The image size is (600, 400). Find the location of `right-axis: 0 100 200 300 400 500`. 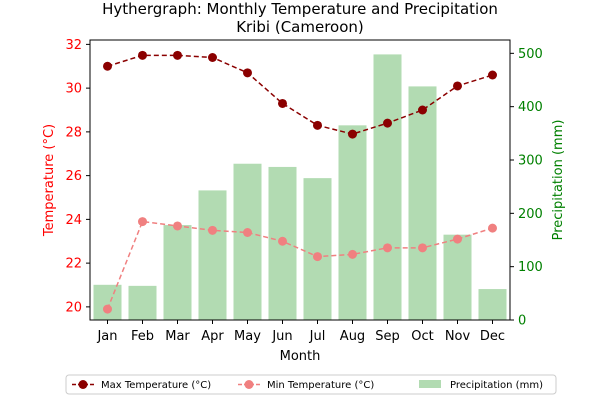

right-axis: 0 100 200 300 400 500 is located at coordinates (526, 188).